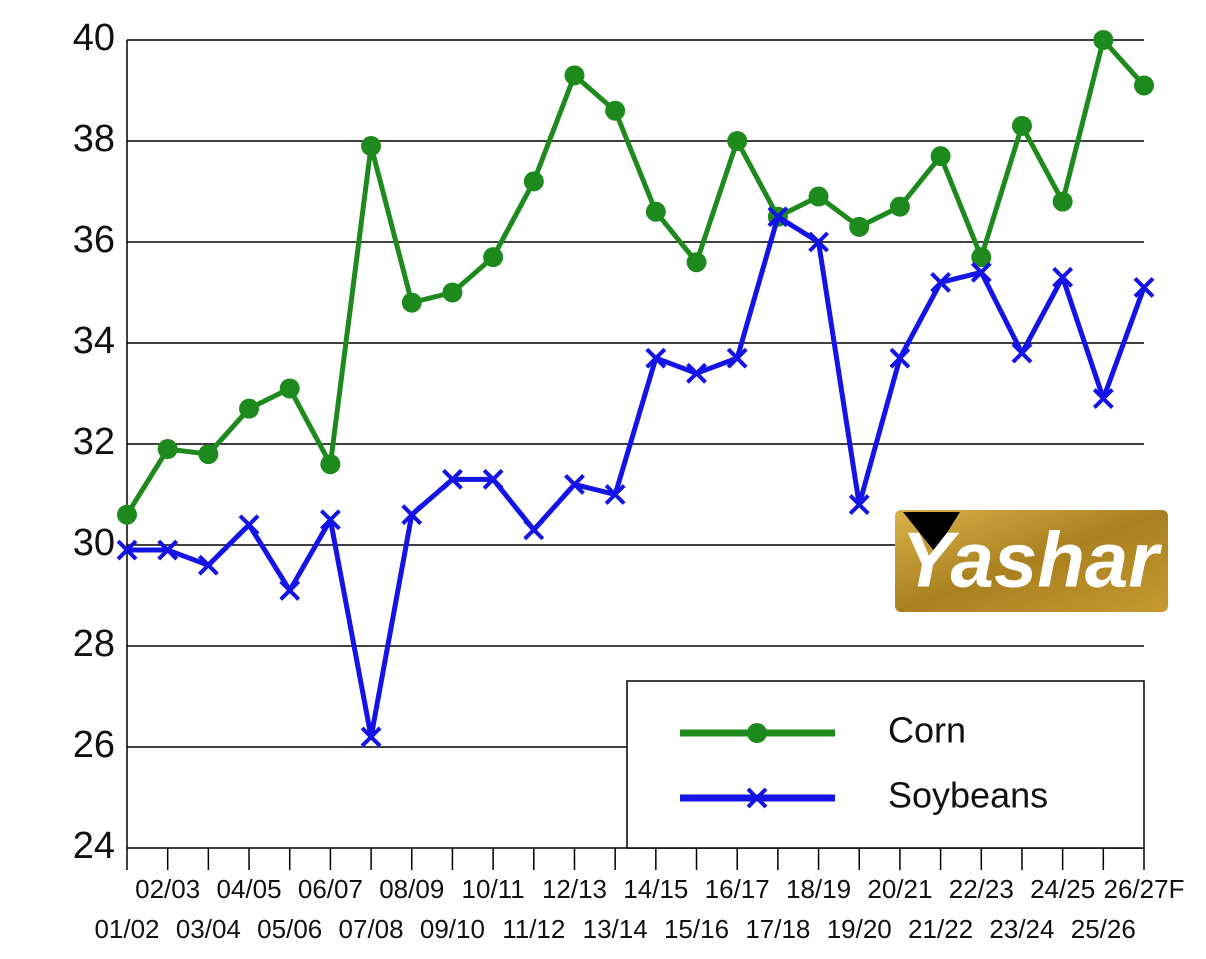 This screenshot has height=959, width=1206. I want to click on x-tick-label: 19/20, so click(859, 929).